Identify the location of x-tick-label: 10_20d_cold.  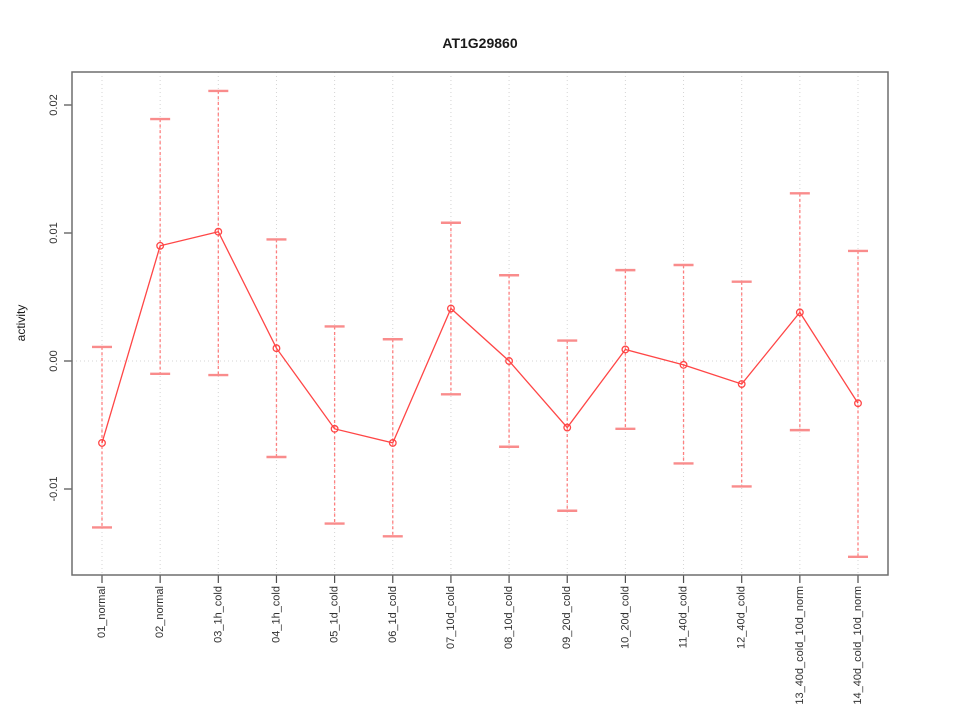
(625, 617).